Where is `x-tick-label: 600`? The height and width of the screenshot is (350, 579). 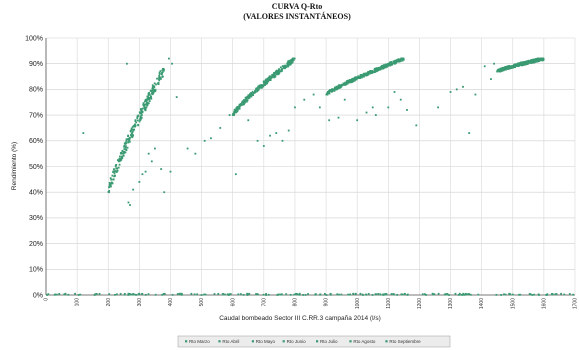
x-tick-label: 600 is located at coordinates (233, 302).